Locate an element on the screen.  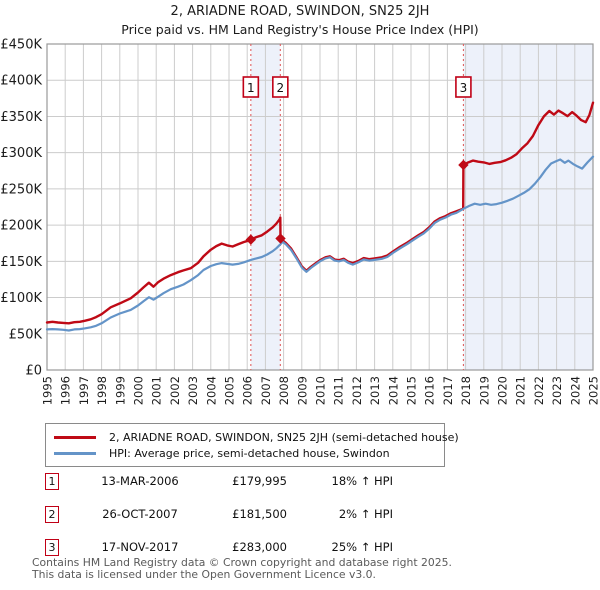
svg-text: 2014 is located at coordinates (393, 390).